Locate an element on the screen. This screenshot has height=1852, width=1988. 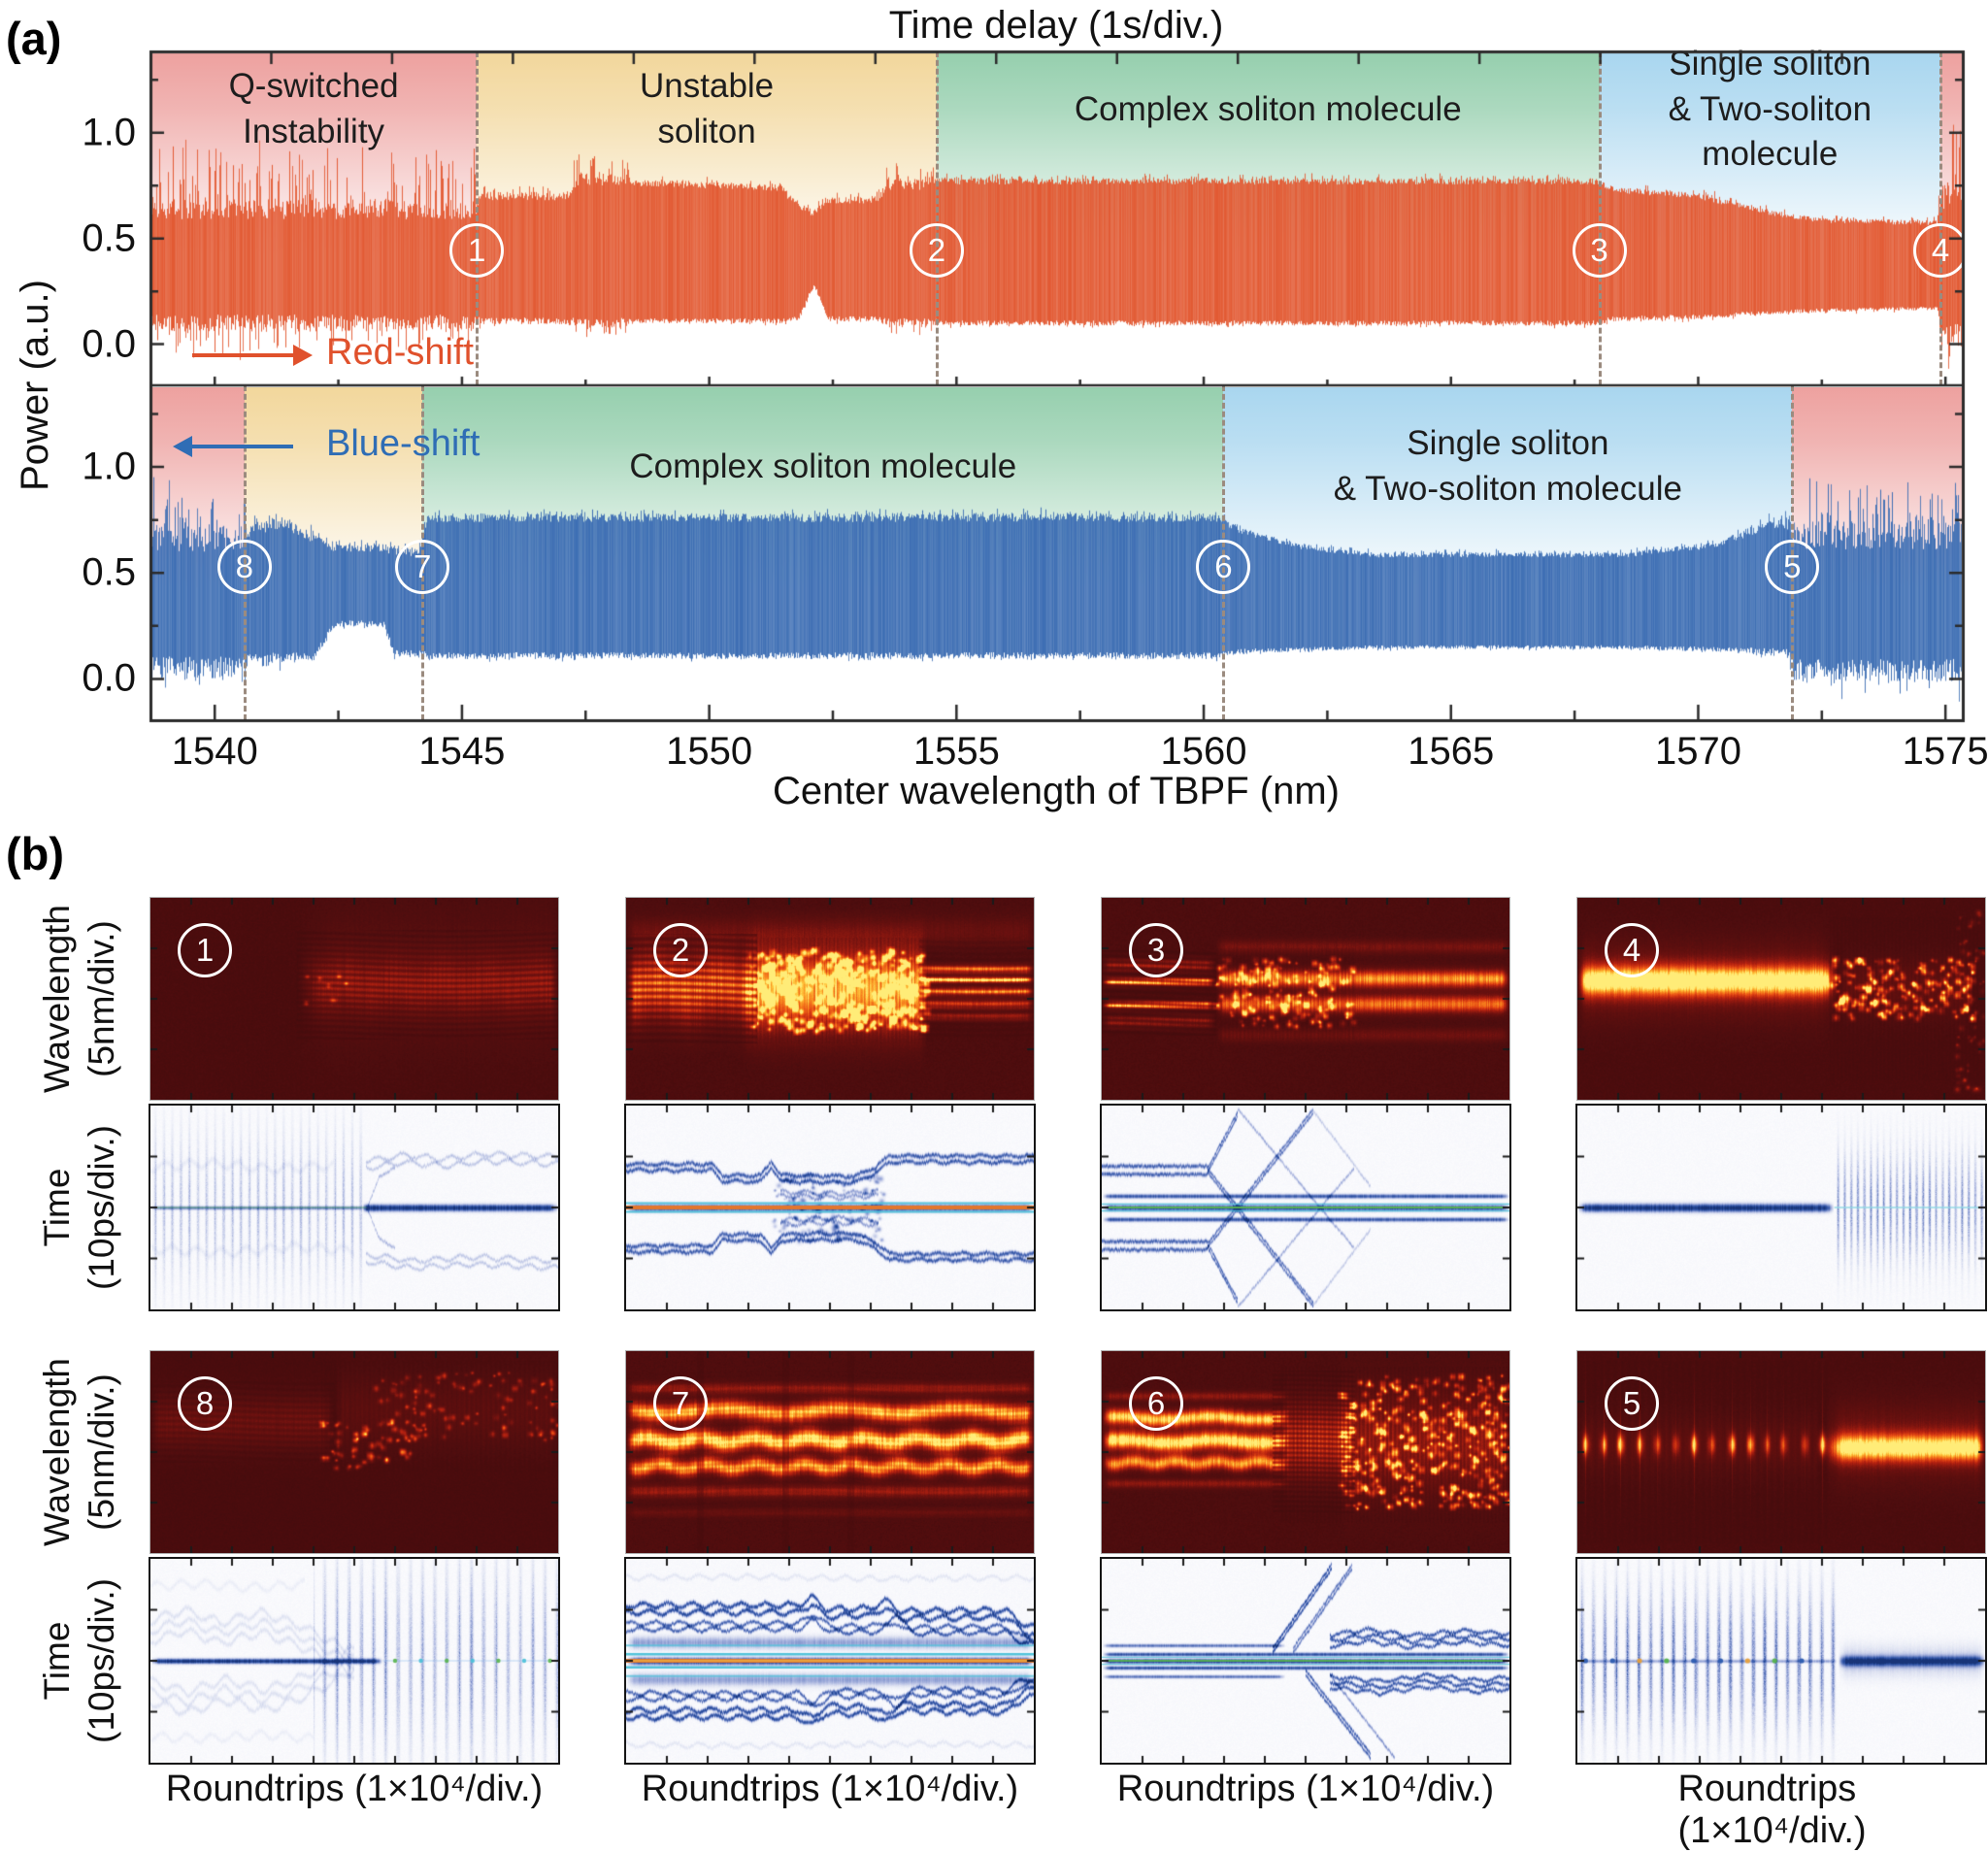
marker-circle-7: 7 is located at coordinates (423, 567).